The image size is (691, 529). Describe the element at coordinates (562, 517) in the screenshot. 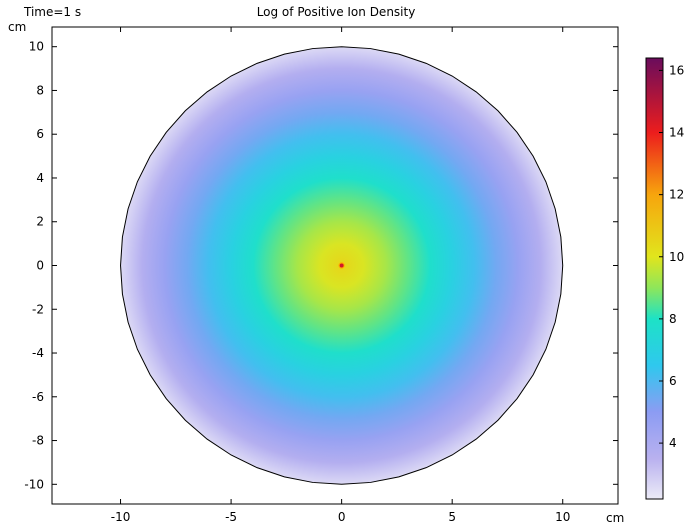

I see `x-tick-label: 10` at that location.